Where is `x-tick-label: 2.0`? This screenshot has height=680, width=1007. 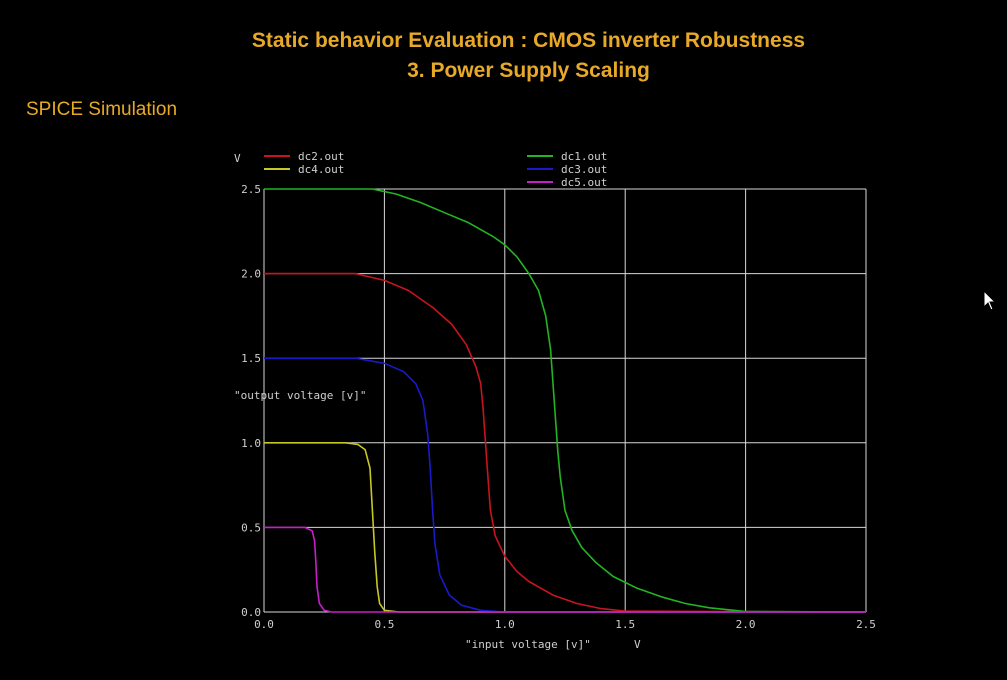 x-tick-label: 2.0 is located at coordinates (746, 624).